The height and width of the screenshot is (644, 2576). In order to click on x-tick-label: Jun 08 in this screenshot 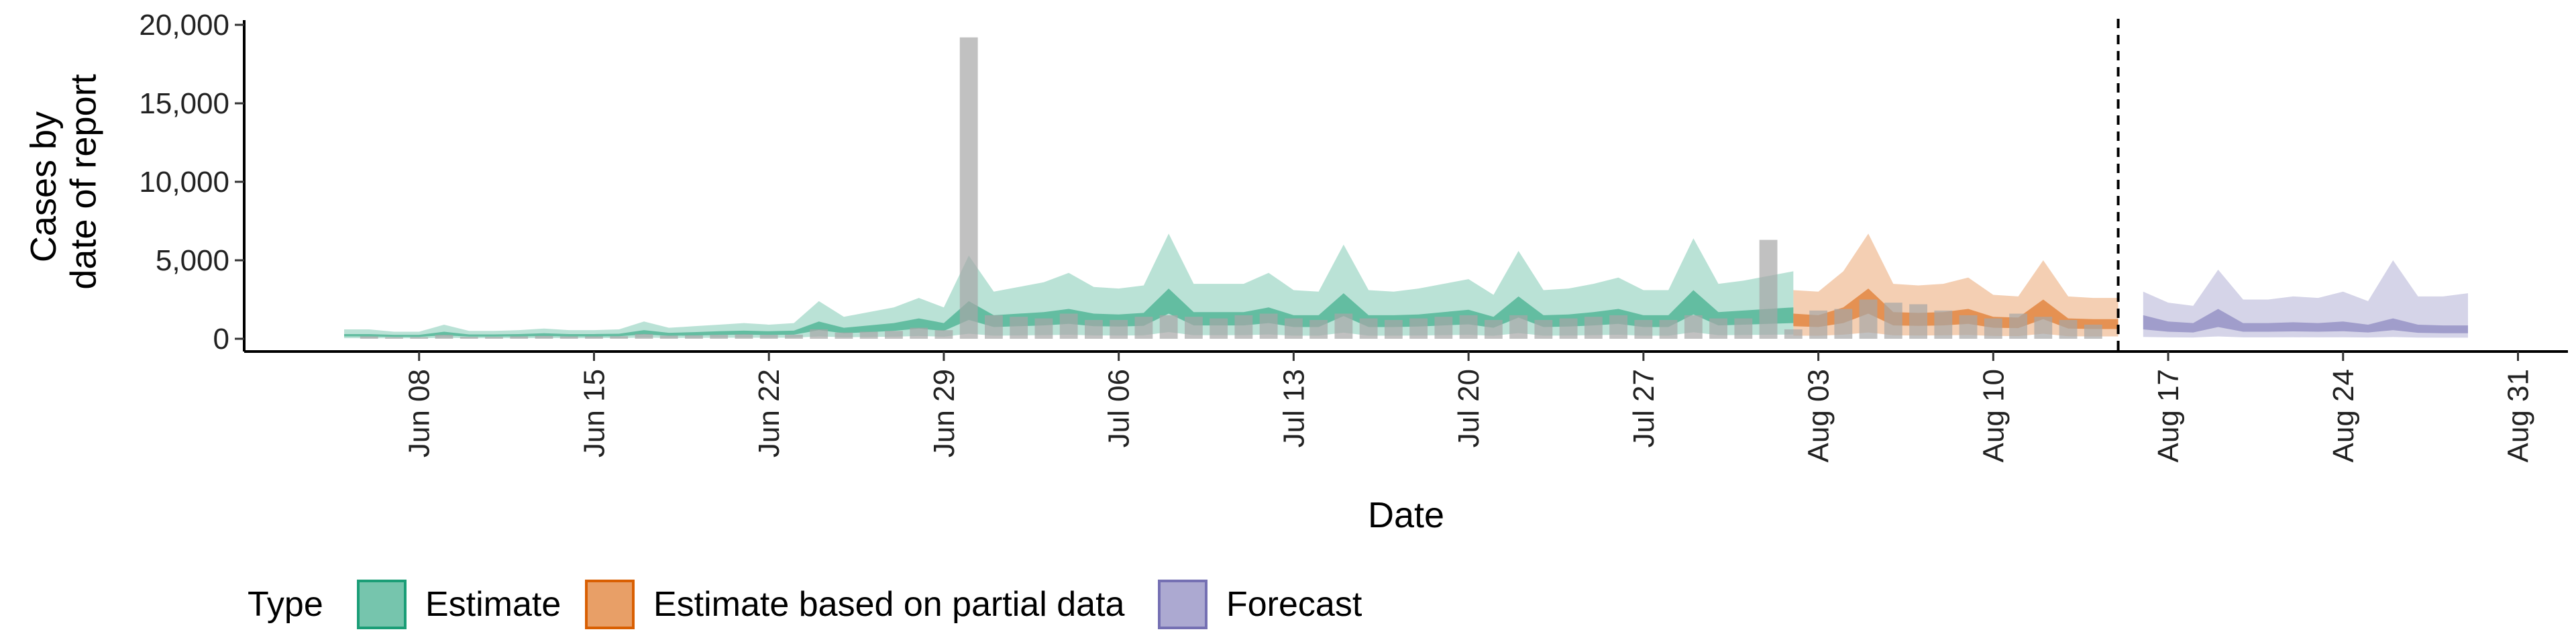, I will do `click(419, 413)`.